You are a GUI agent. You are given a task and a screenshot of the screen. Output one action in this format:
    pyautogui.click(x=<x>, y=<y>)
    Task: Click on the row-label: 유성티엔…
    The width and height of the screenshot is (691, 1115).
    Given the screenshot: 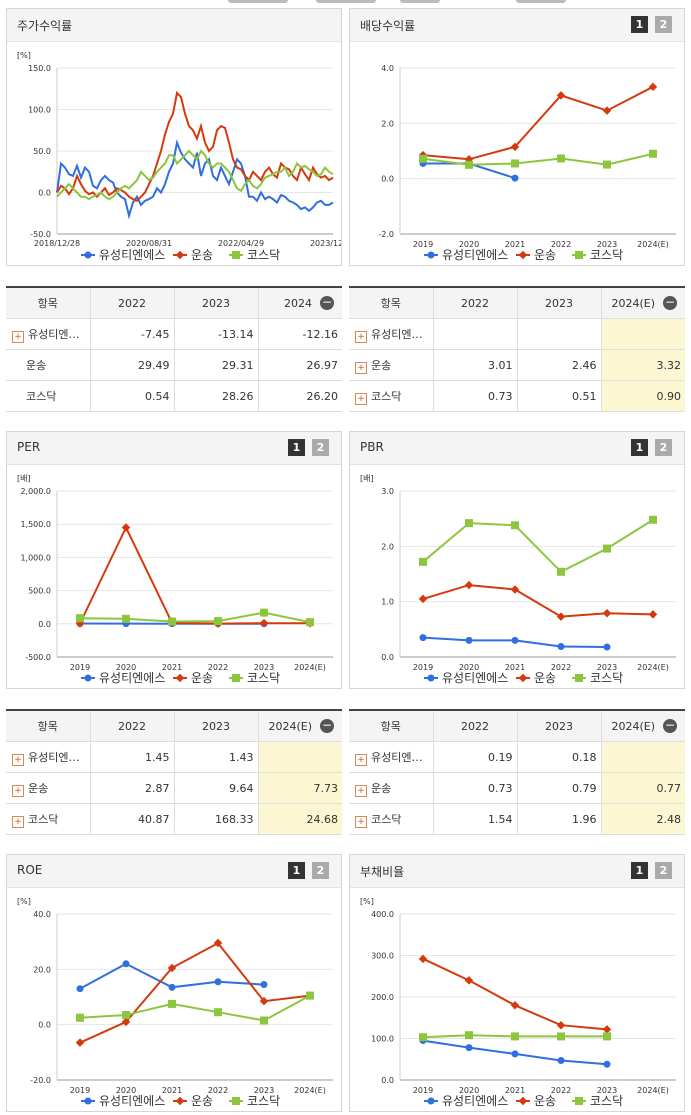 What is the action you would take?
    pyautogui.click(x=397, y=334)
    